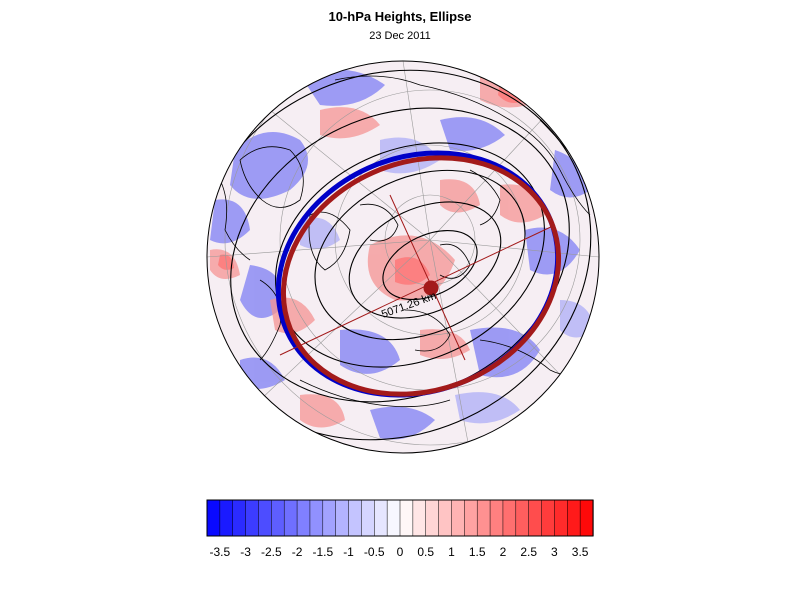  What do you see at coordinates (528, 552) in the screenshot?
I see `colorbar-tick-label: 2.5` at bounding box center [528, 552].